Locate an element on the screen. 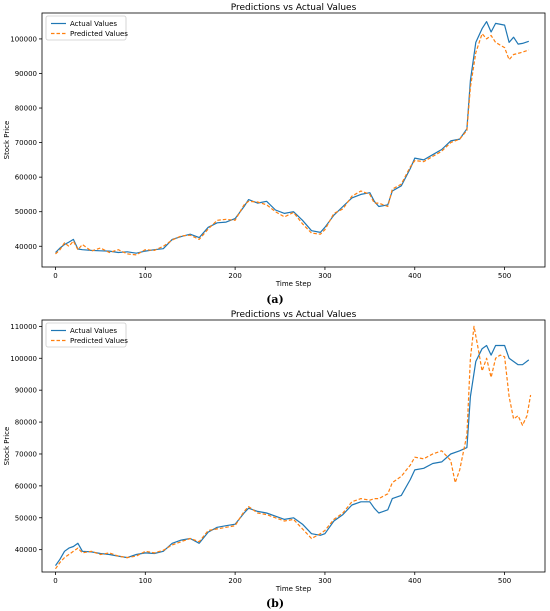 Image resolution: width=550 pixels, height=611 pixels. y-tick-label: 110000 is located at coordinates (23, 327).